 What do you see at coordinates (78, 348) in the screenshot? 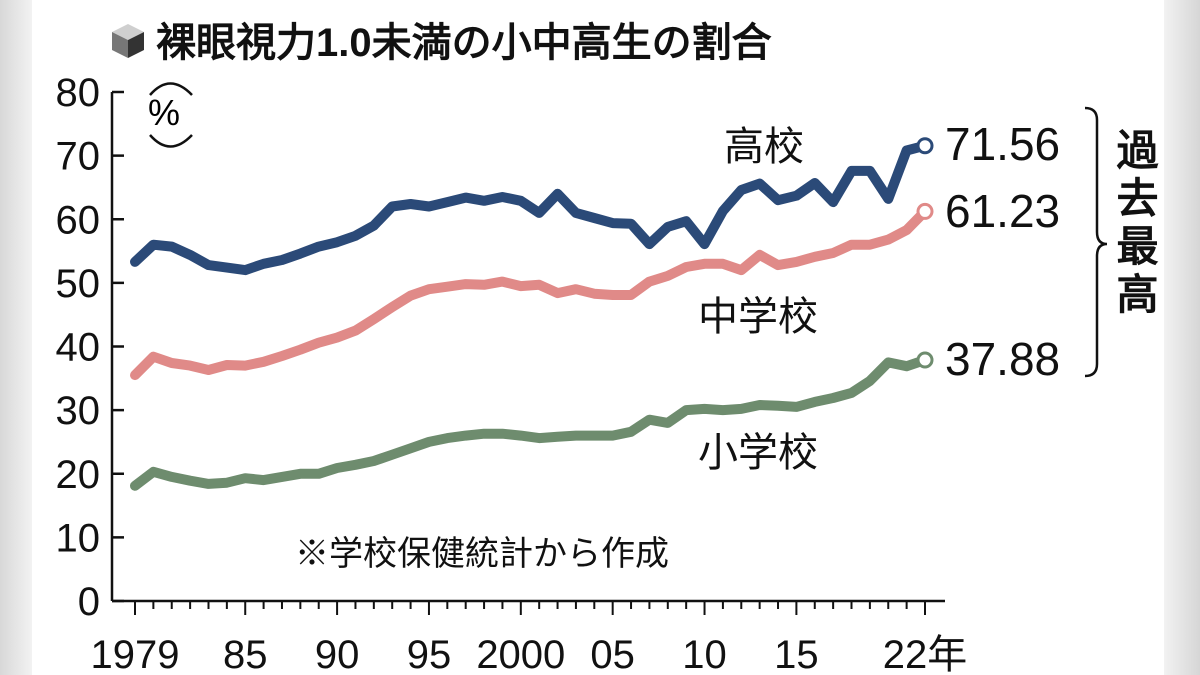
I see `y-tick-label: 40` at bounding box center [78, 348].